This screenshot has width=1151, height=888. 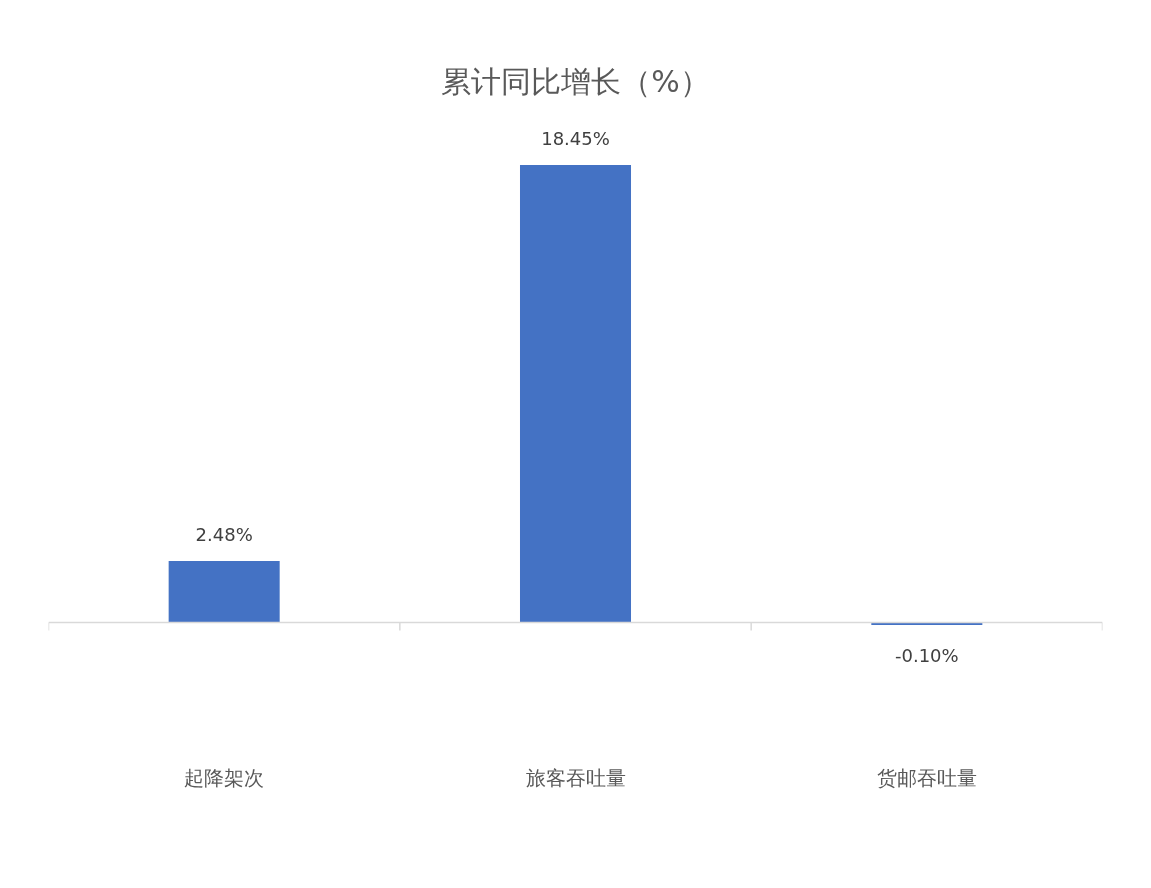 I want to click on data-label: -0.10%, so click(x=926, y=656).